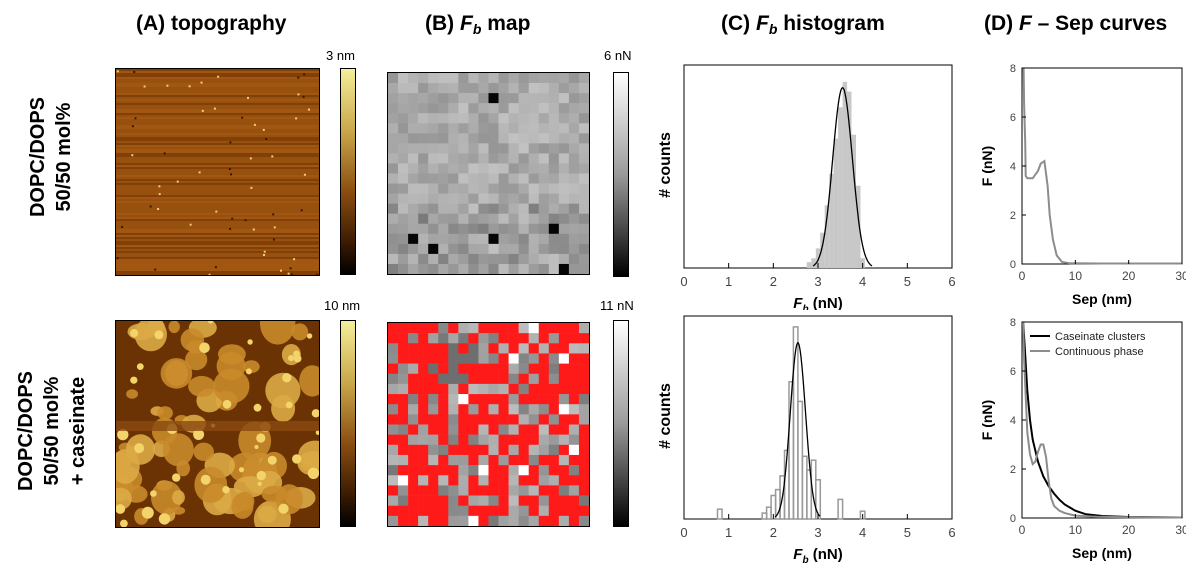  I want to click on topography-image-top-svg, so click(217, 172).